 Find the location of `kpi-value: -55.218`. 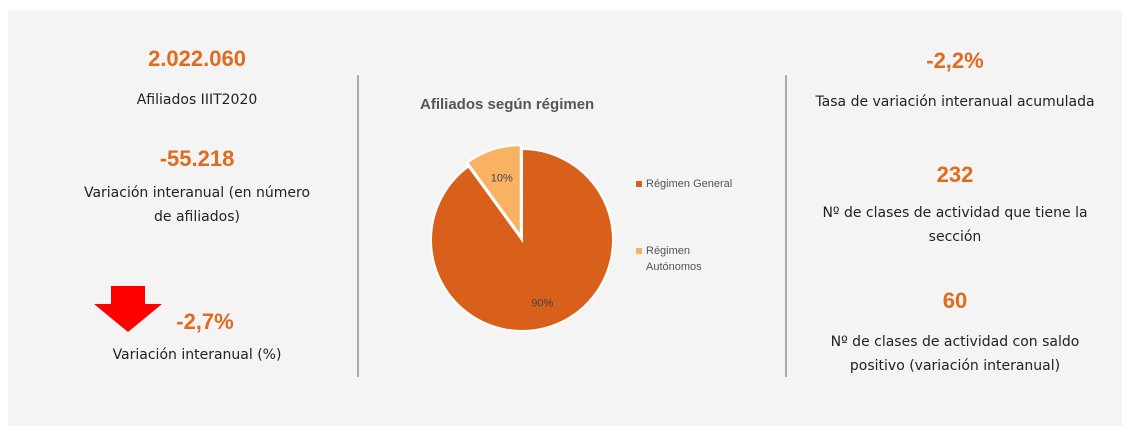

kpi-value: -55.218 is located at coordinates (197, 158).